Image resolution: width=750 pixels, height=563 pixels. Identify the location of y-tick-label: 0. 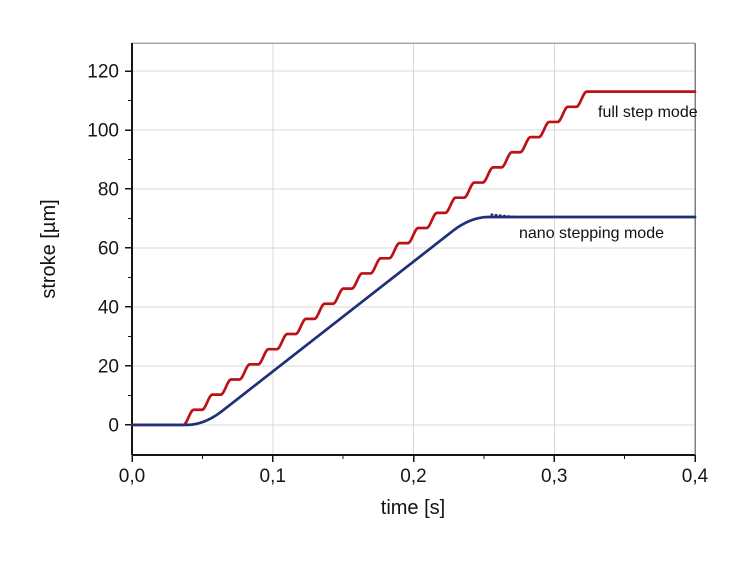
(113, 425).